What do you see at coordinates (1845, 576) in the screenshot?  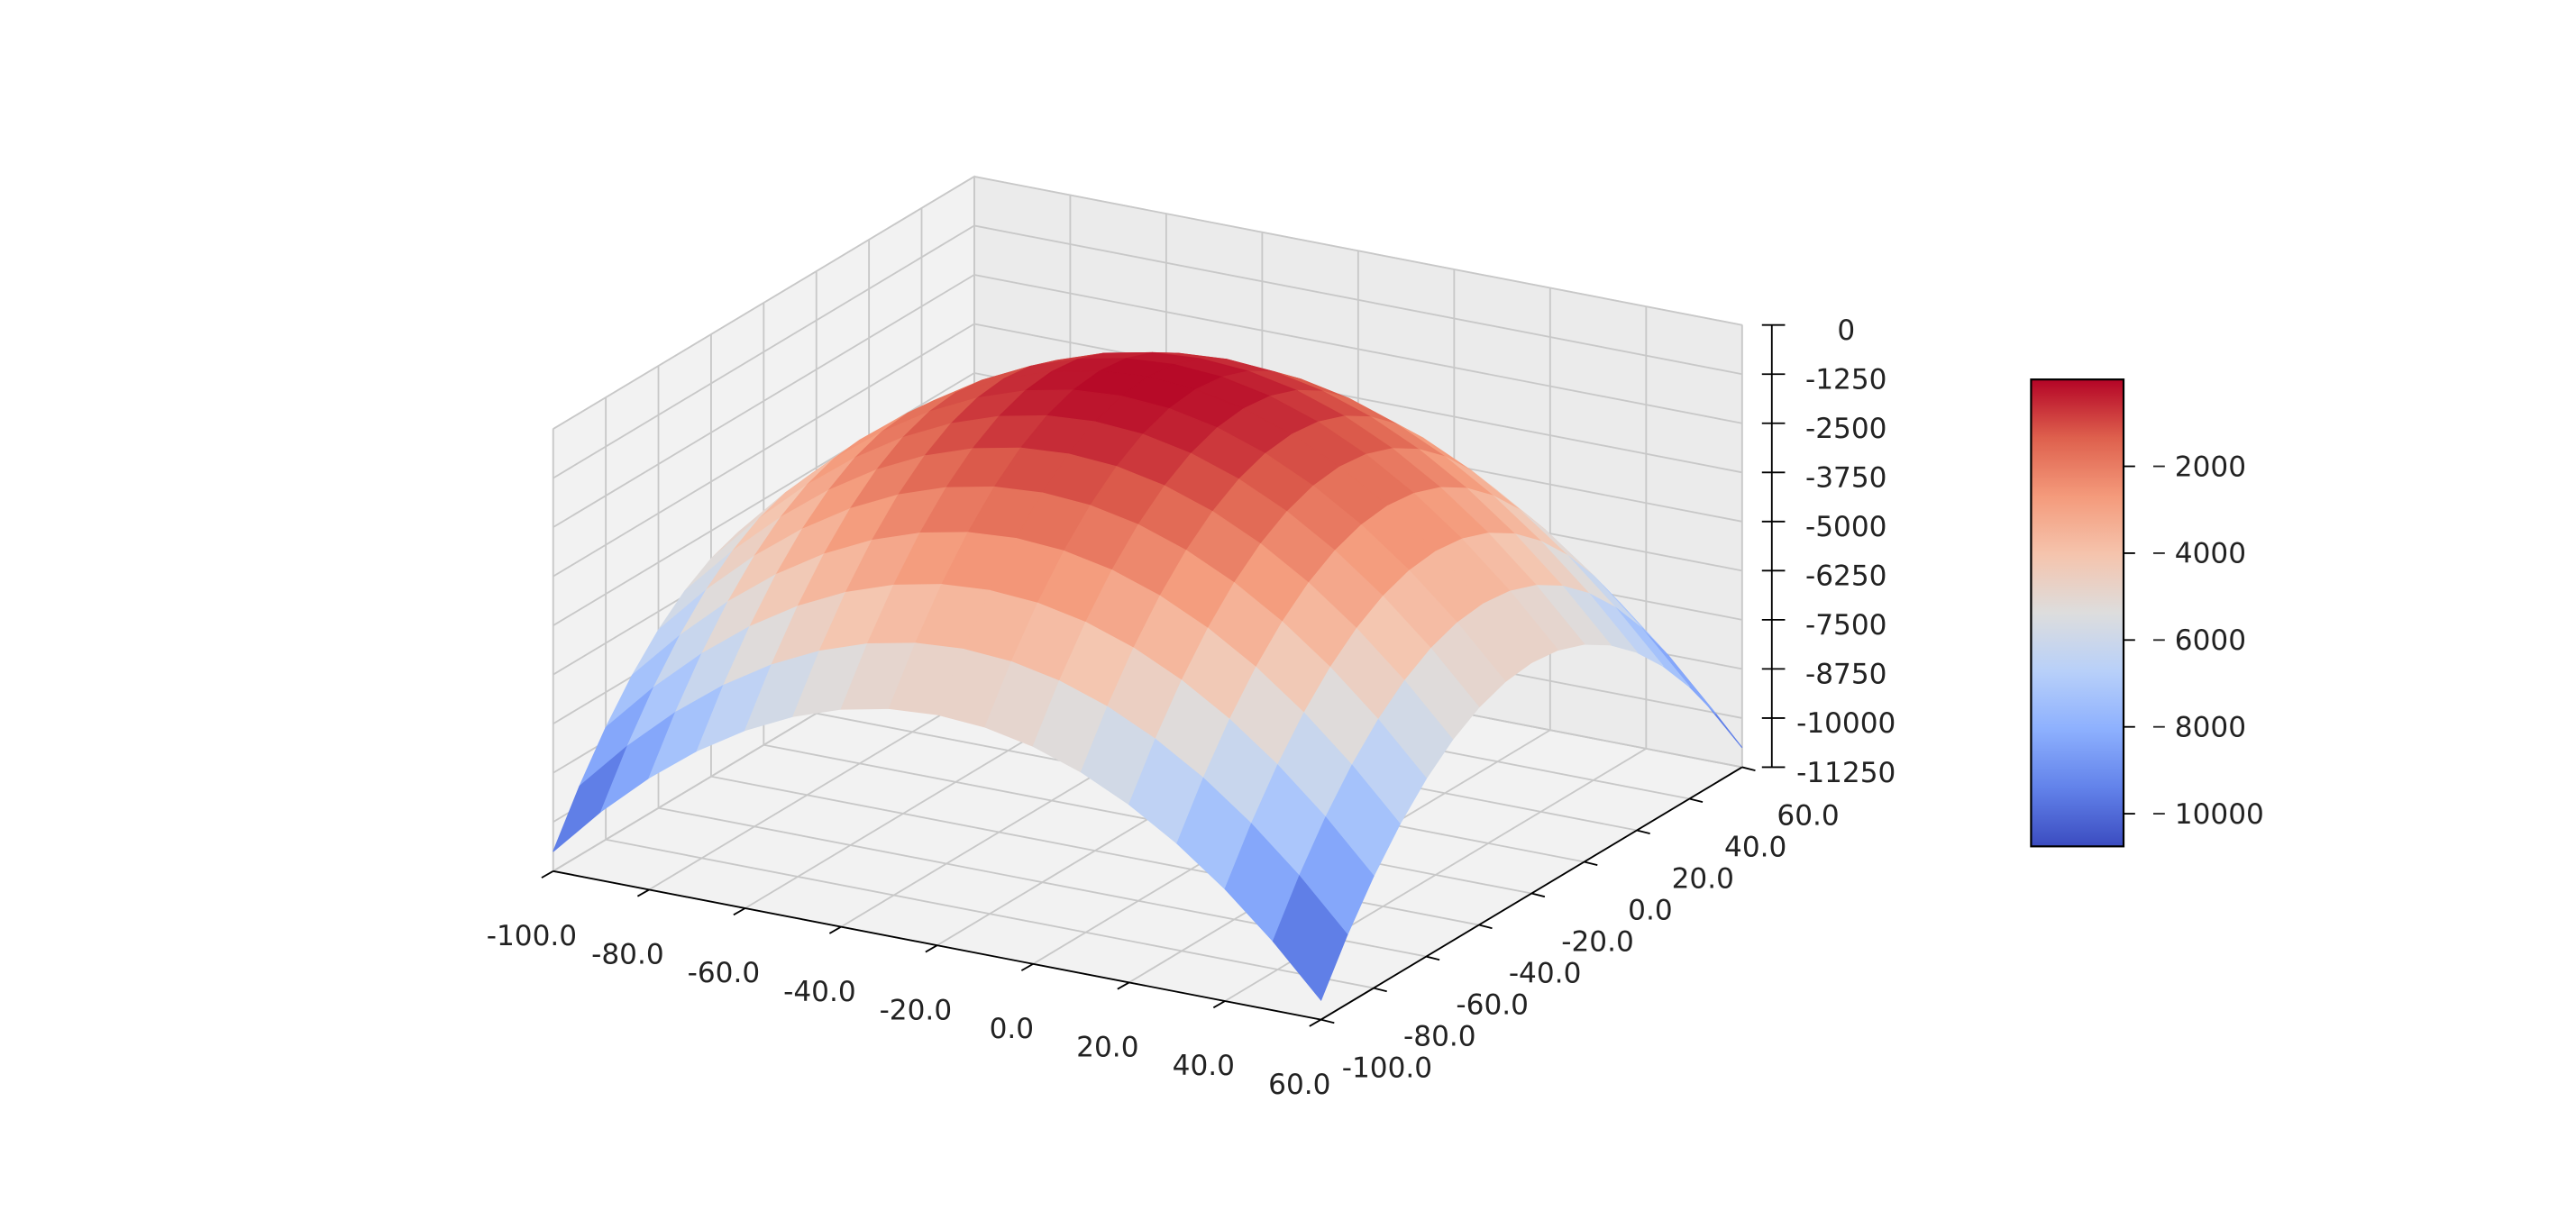 I see `z-tick-label: -6250` at bounding box center [1845, 576].